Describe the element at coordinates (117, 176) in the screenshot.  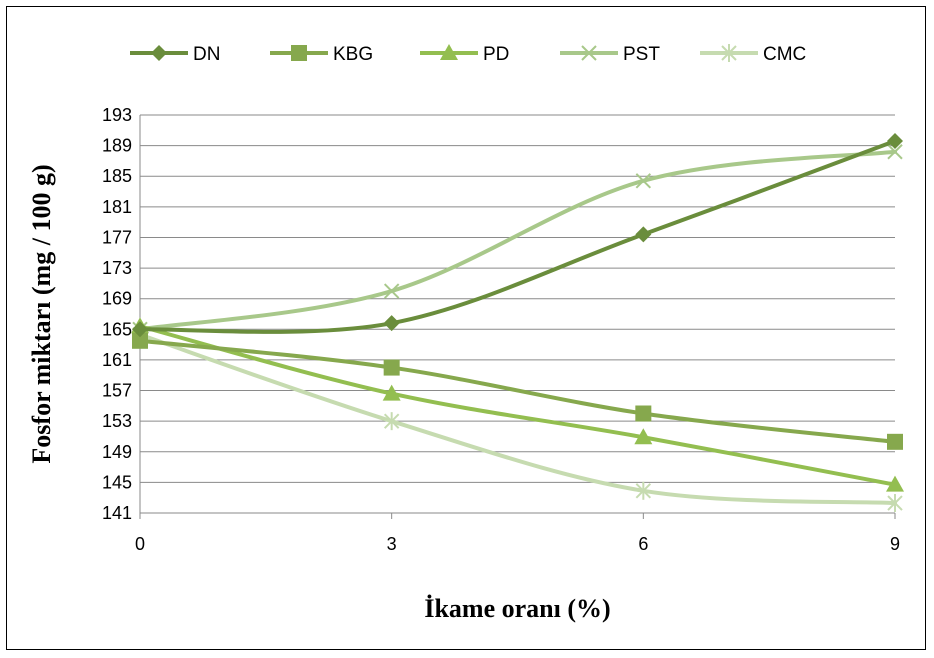
I see `y-tick-label: 185` at that location.